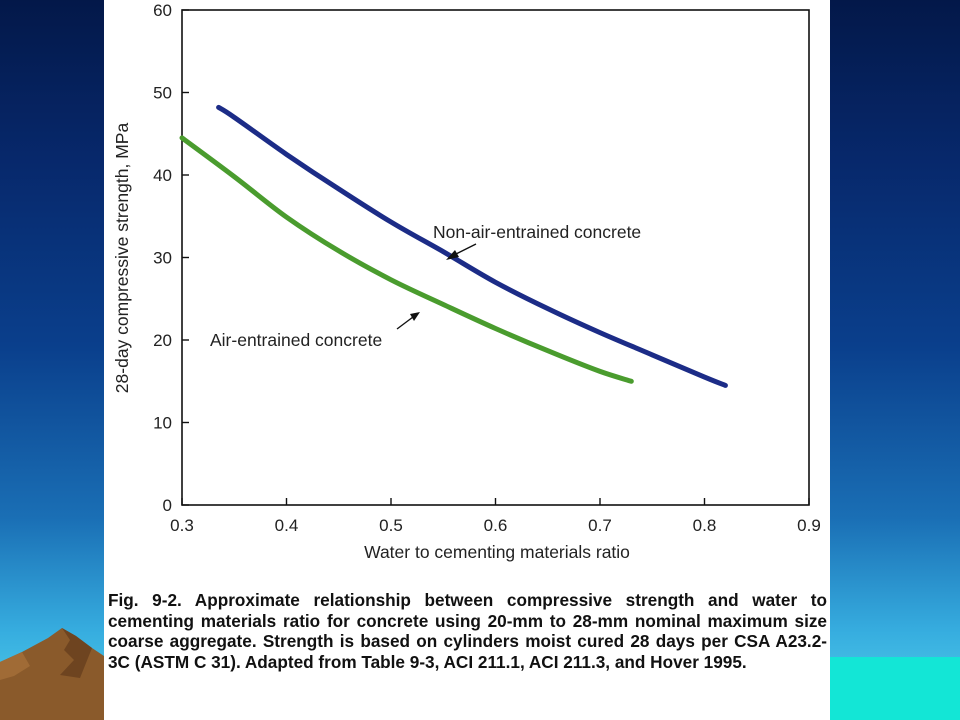 This screenshot has height=720, width=960. Describe the element at coordinates (537, 232) in the screenshot. I see `non-air-annotation-label: Non-air-entrained concrete` at that location.